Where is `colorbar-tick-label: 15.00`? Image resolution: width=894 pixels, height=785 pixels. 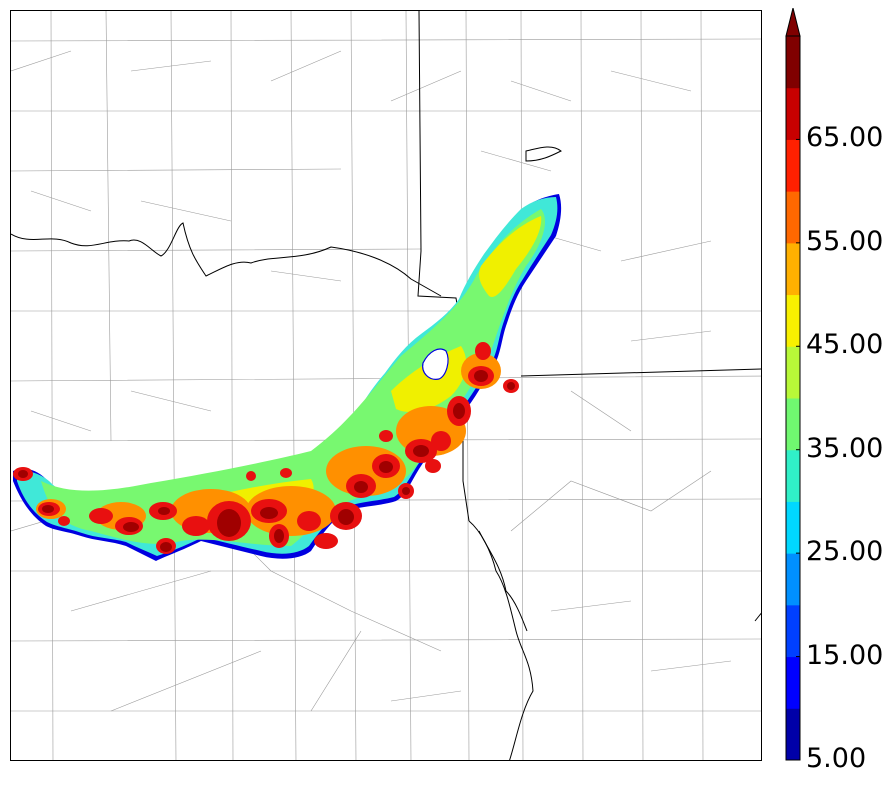
colorbar-tick-label: 15.00 is located at coordinates (845, 655).